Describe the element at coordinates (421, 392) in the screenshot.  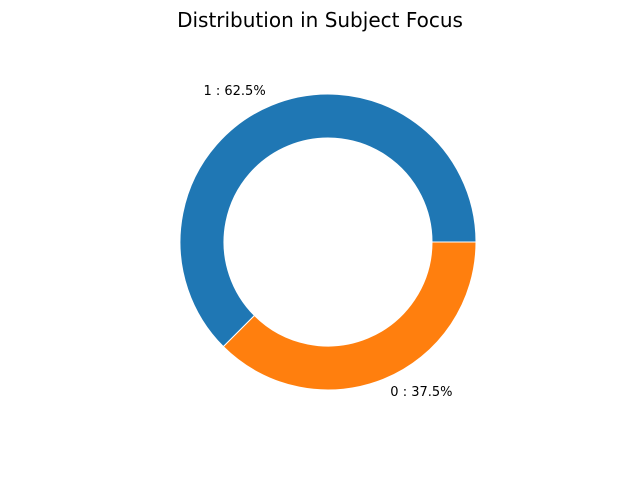
I see `slice-label-0: 0 : 37.5%` at that location.